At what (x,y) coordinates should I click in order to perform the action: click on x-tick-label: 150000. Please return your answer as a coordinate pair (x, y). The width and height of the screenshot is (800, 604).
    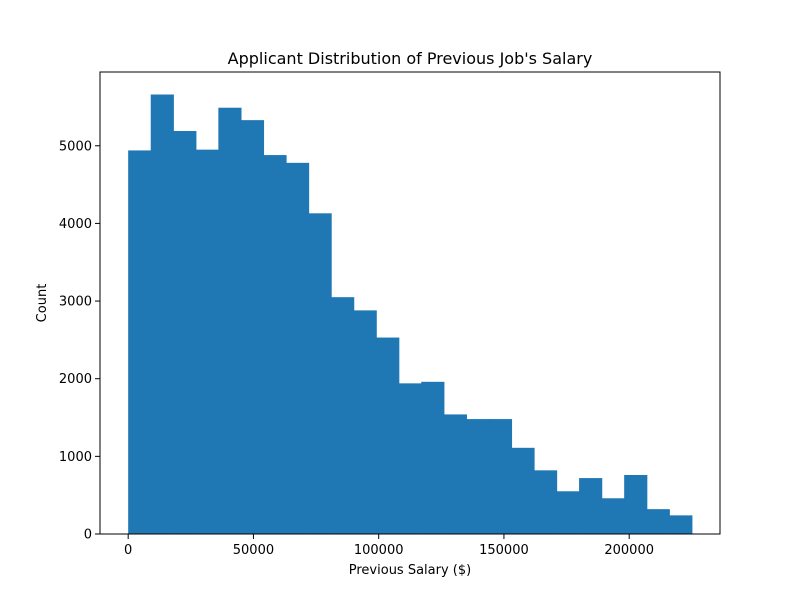
    Looking at the image, I should click on (504, 550).